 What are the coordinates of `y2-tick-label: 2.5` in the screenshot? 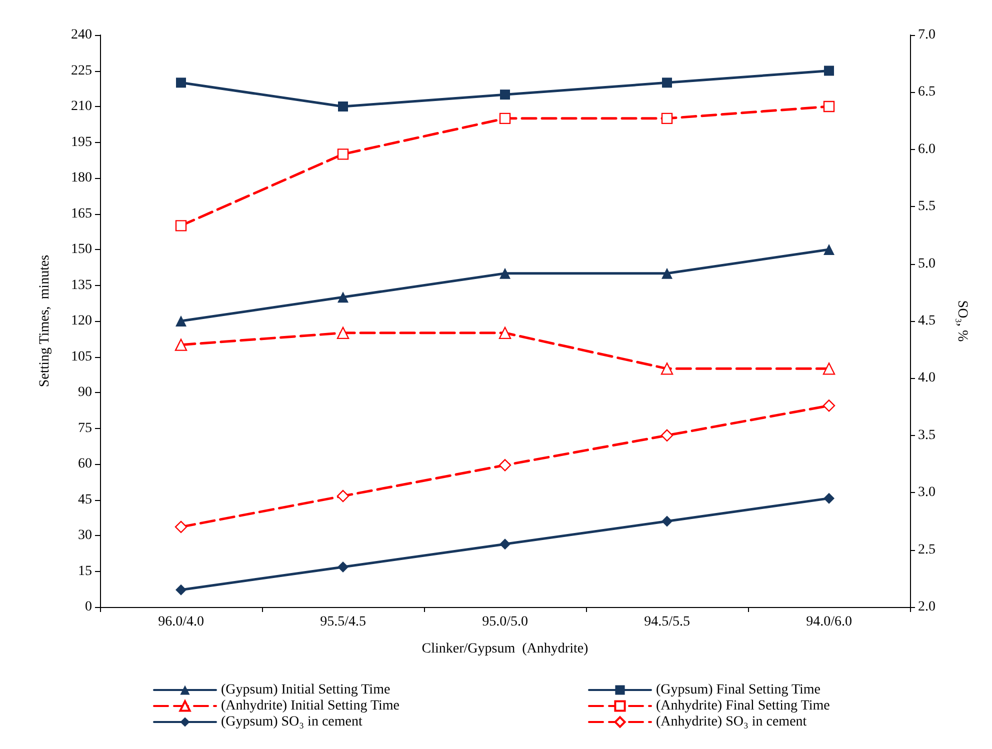 It's located at (927, 550).